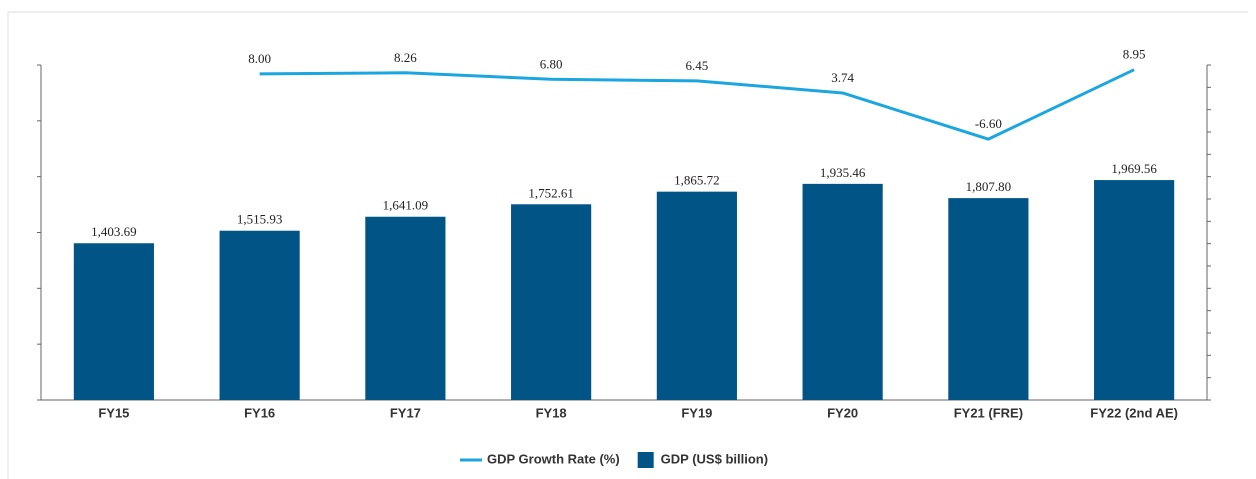 The height and width of the screenshot is (479, 1256). What do you see at coordinates (551, 192) in the screenshot?
I see `bar-label: 1,752.61` at bounding box center [551, 192].